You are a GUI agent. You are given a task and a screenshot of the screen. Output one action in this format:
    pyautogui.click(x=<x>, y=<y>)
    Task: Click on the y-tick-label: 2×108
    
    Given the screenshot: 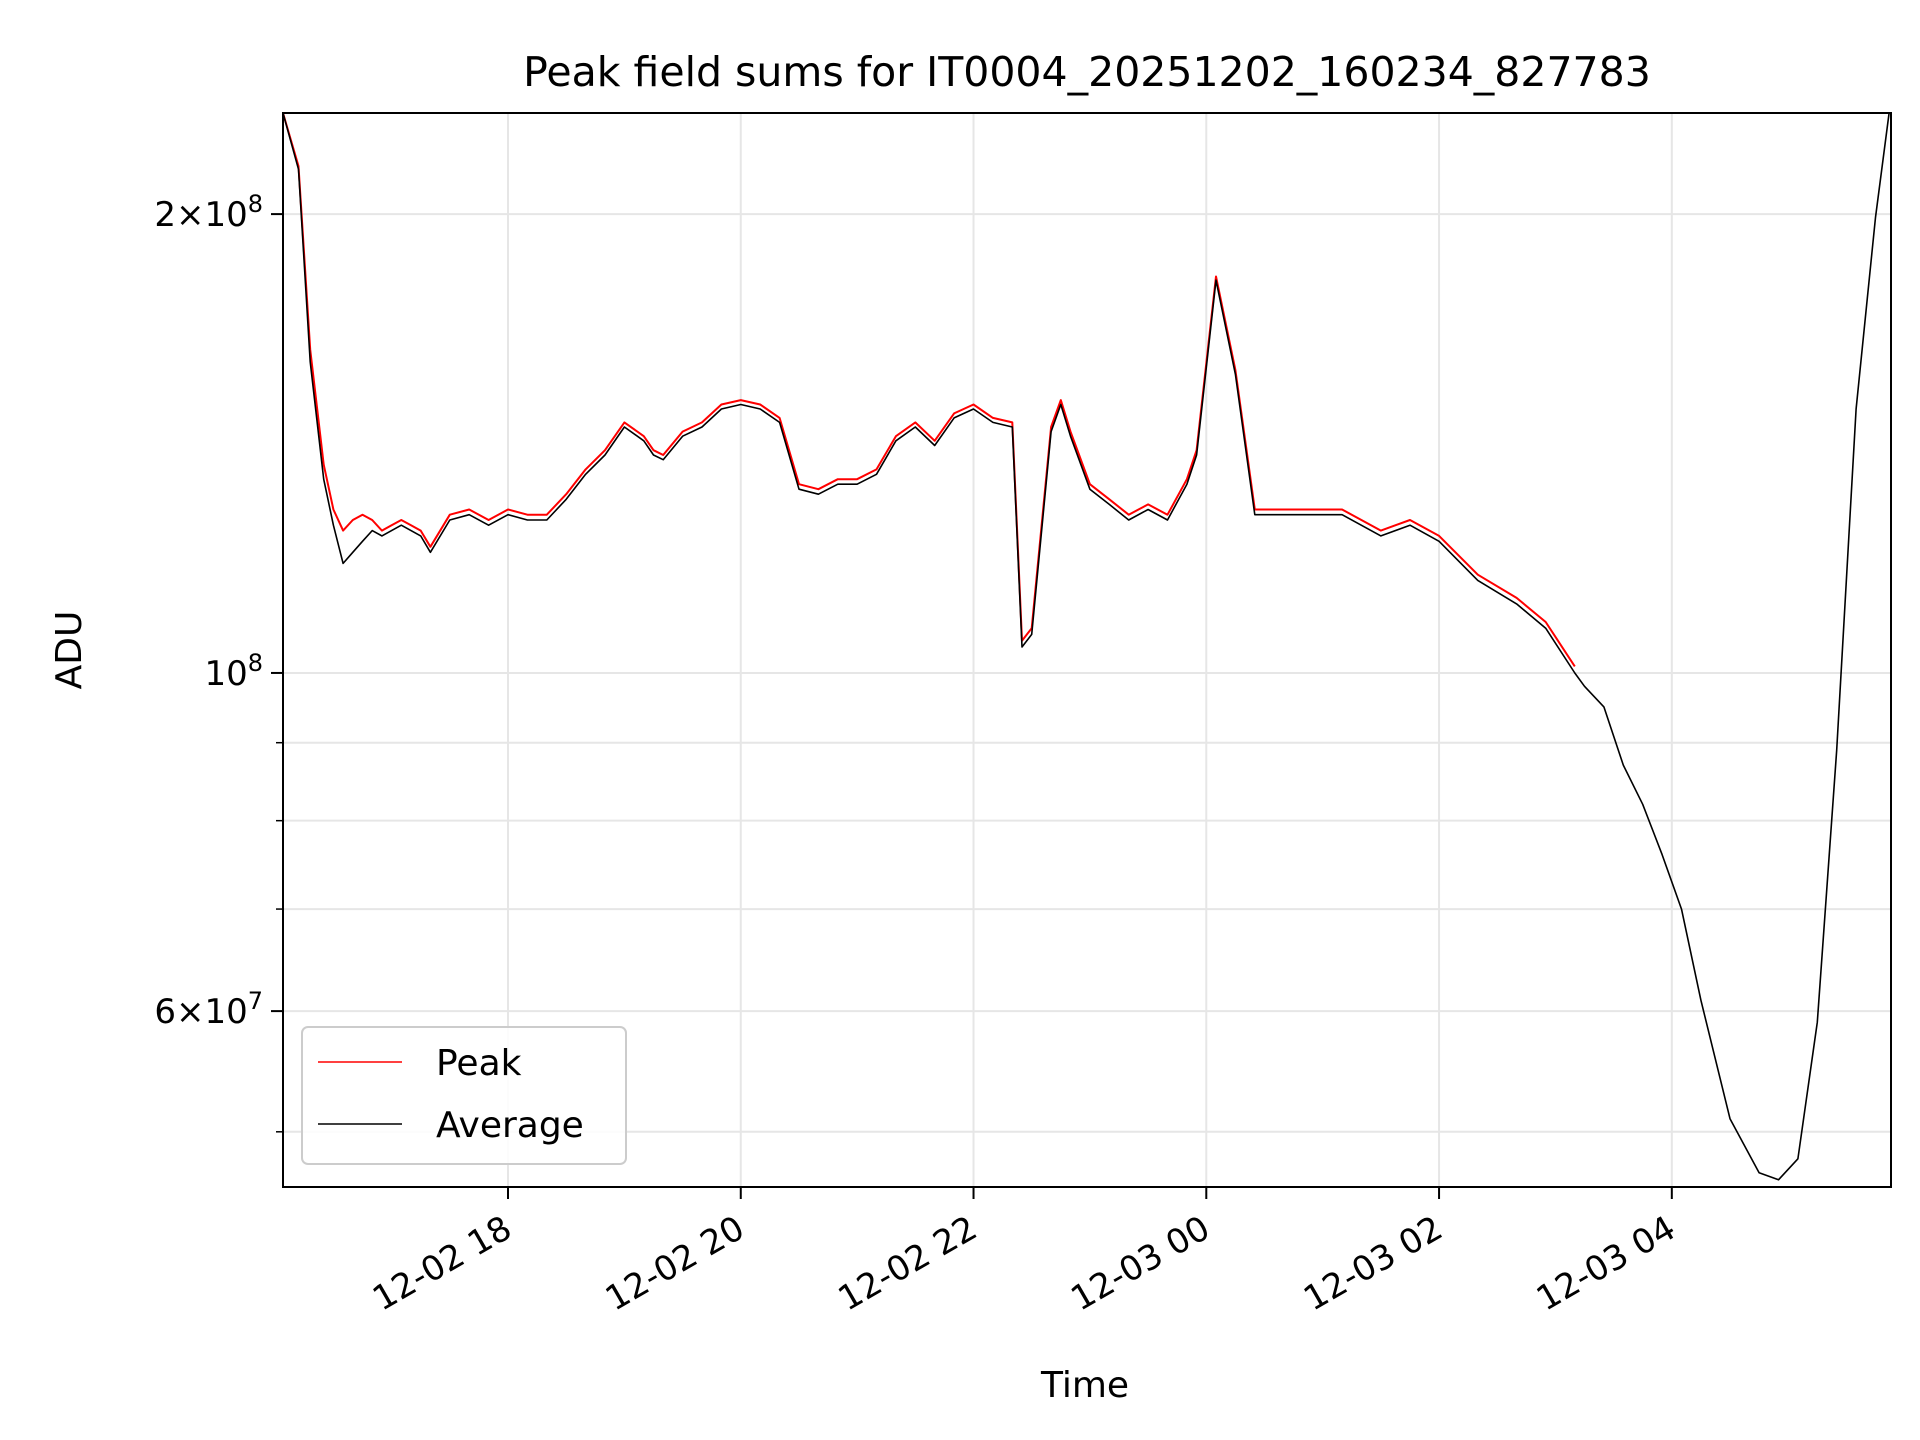 What is the action you would take?
    pyautogui.click(x=208, y=212)
    